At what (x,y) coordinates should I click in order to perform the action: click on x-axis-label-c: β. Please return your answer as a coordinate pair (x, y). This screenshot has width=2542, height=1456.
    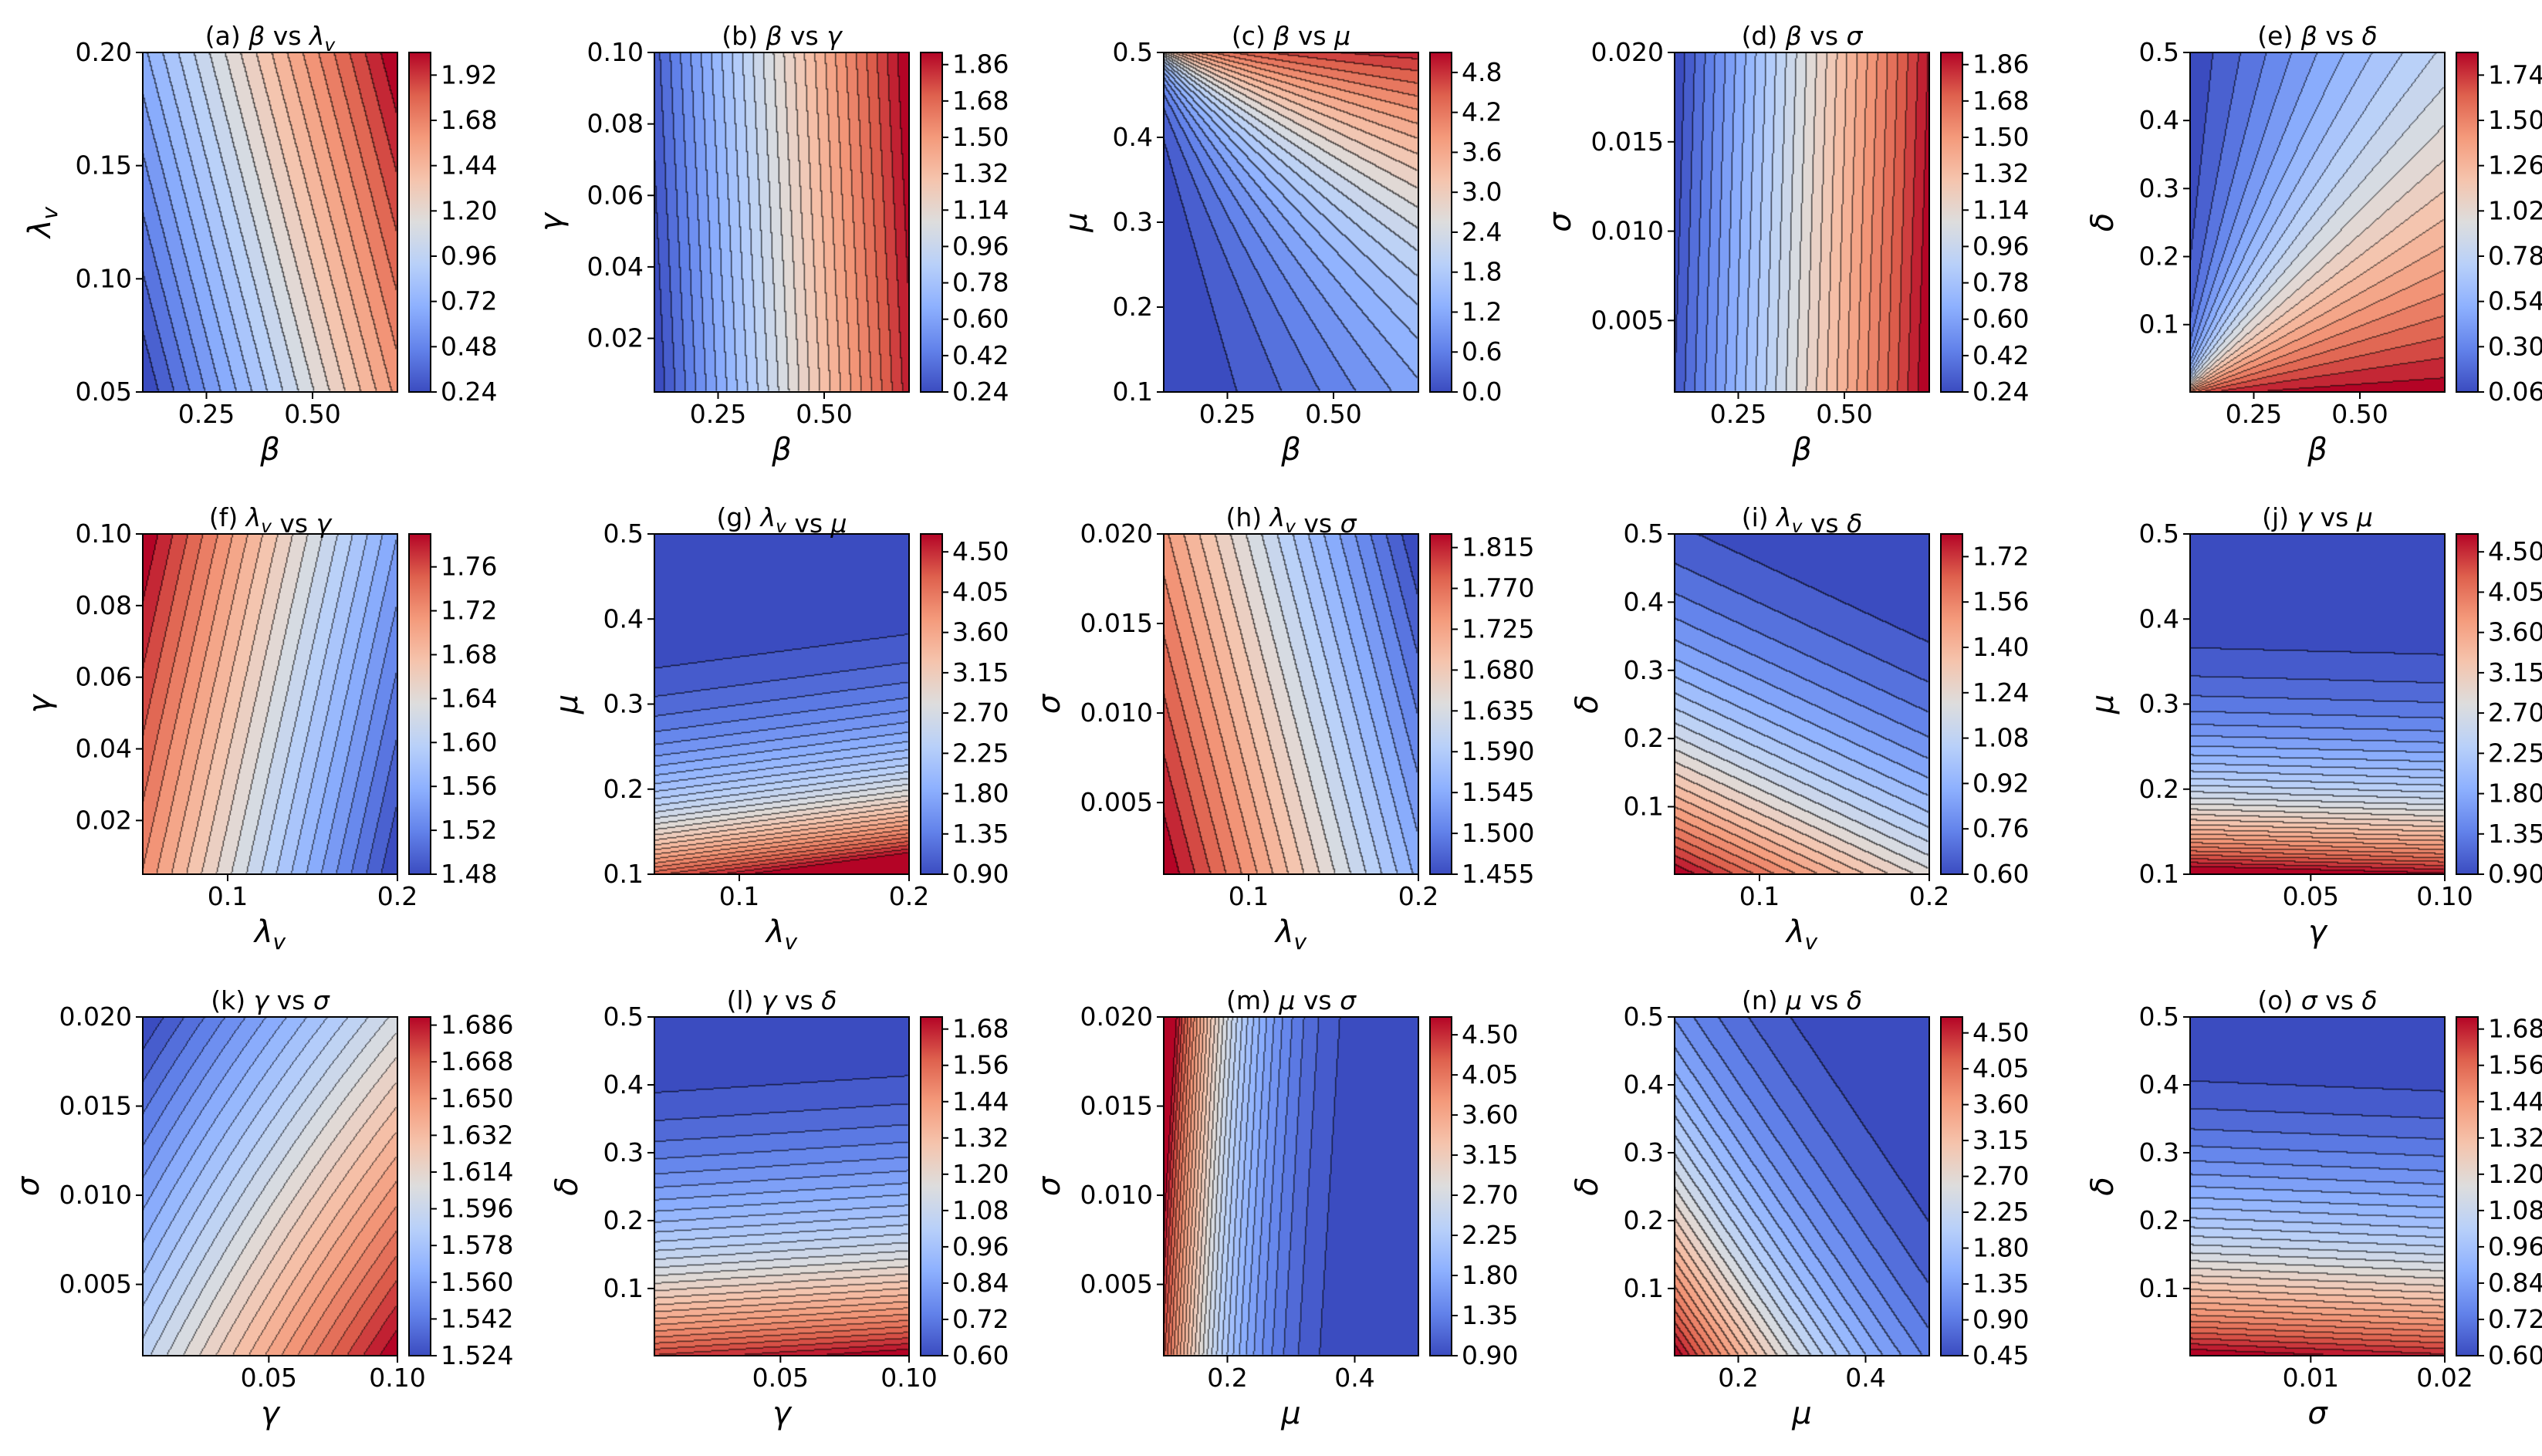
    Looking at the image, I should click on (1290, 450).